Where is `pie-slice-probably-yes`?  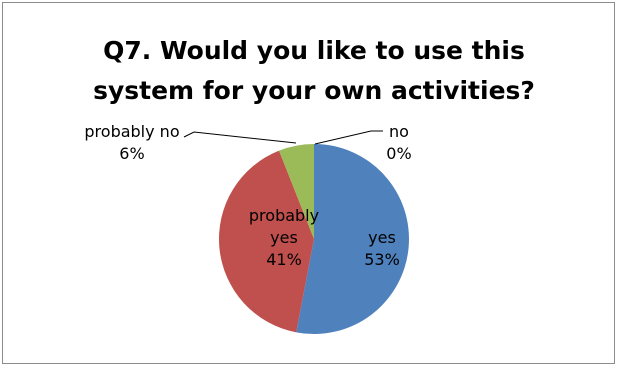
pie-slice-probably-yes is located at coordinates (266, 241).